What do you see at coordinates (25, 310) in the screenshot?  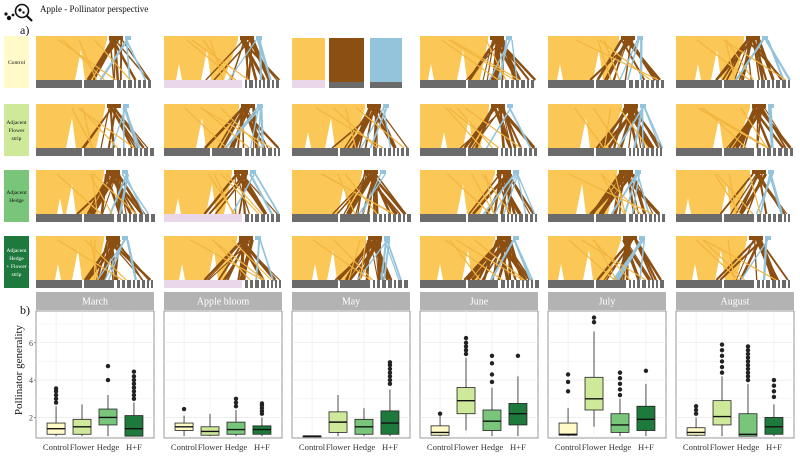 I see `panel-b-label: b)` at bounding box center [25, 310].